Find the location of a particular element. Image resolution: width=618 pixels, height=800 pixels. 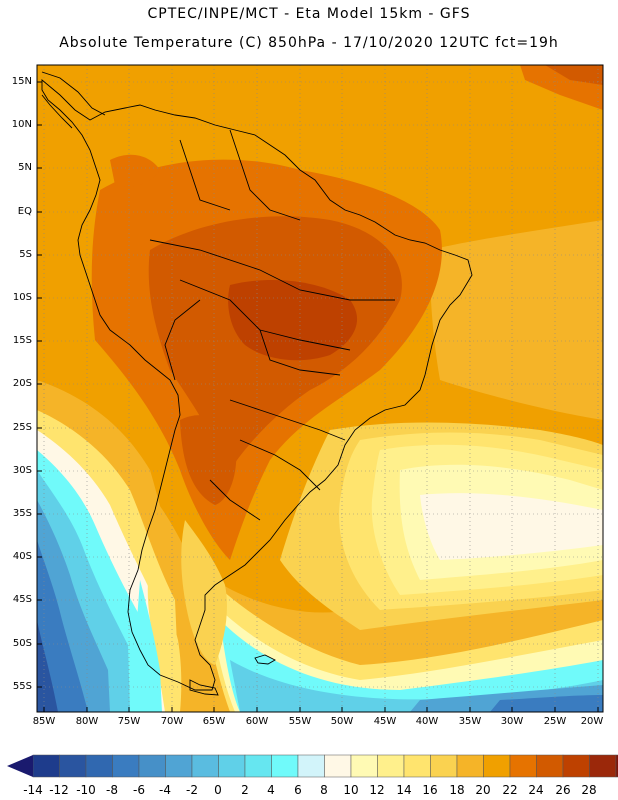

colorbar-tick-label: 16 is located at coordinates (430, 790).